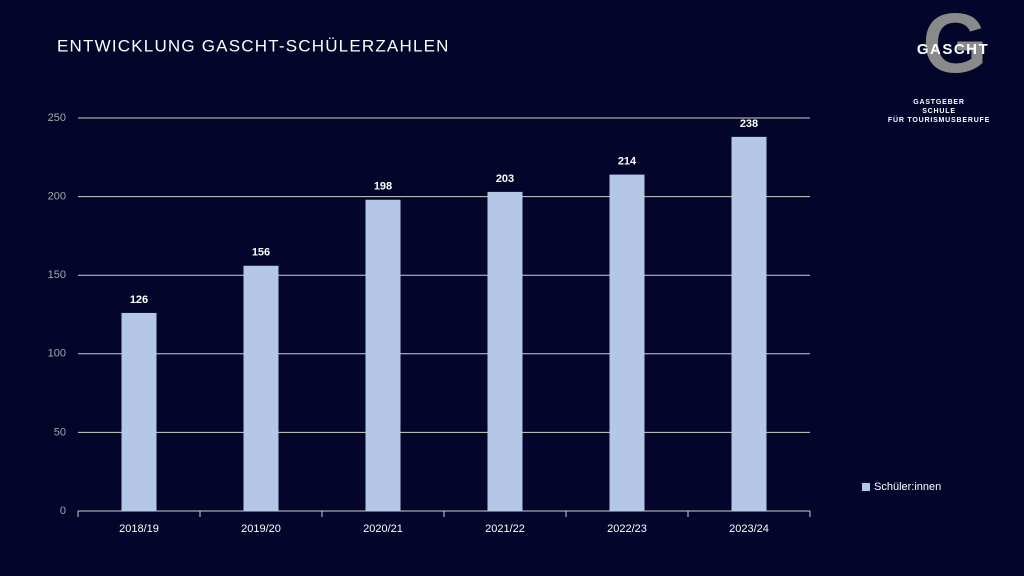  What do you see at coordinates (907, 487) in the screenshot?
I see `legend-label: Schüler:innen` at bounding box center [907, 487].